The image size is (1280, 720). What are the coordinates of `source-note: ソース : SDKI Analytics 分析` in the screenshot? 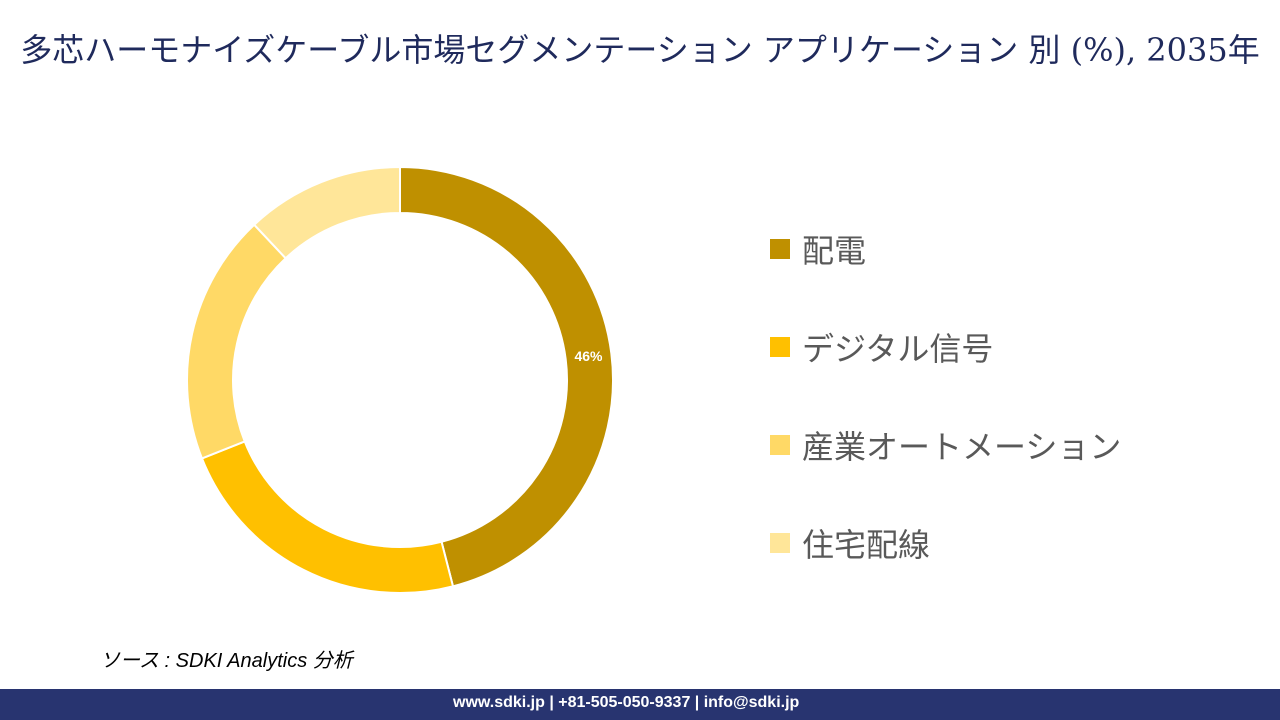 It's located at (226, 661).